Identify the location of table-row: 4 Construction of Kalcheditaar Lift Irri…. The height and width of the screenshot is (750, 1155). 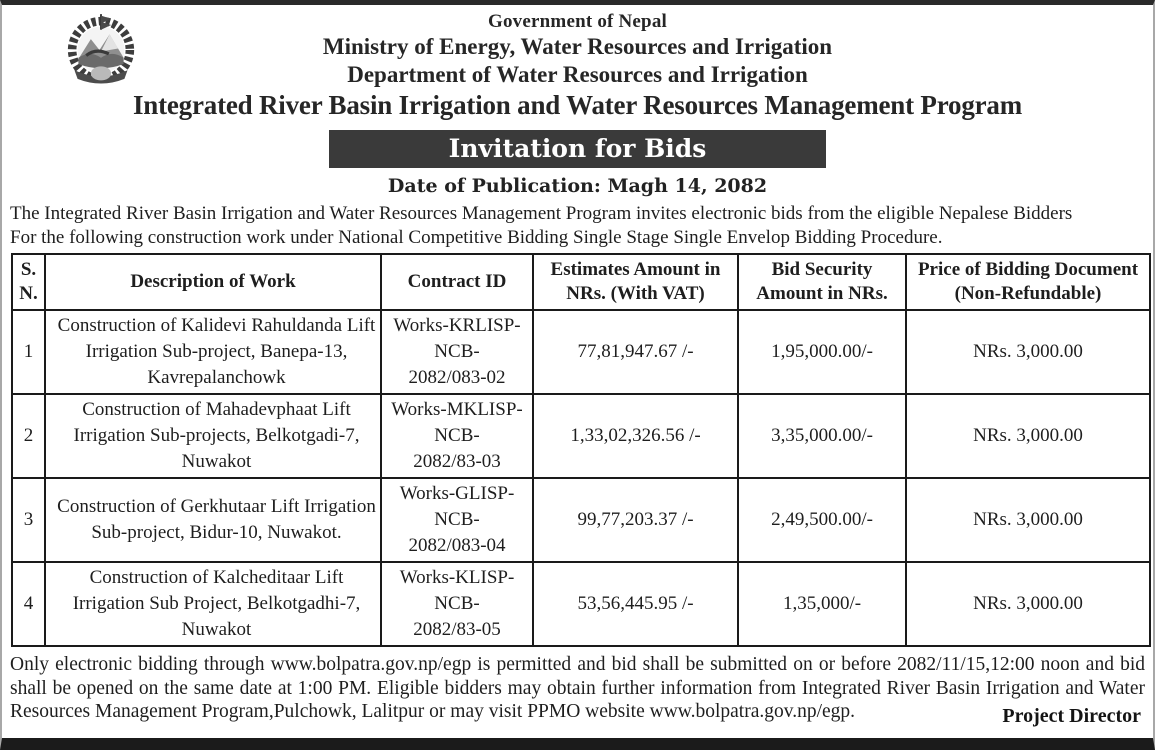
(581, 604).